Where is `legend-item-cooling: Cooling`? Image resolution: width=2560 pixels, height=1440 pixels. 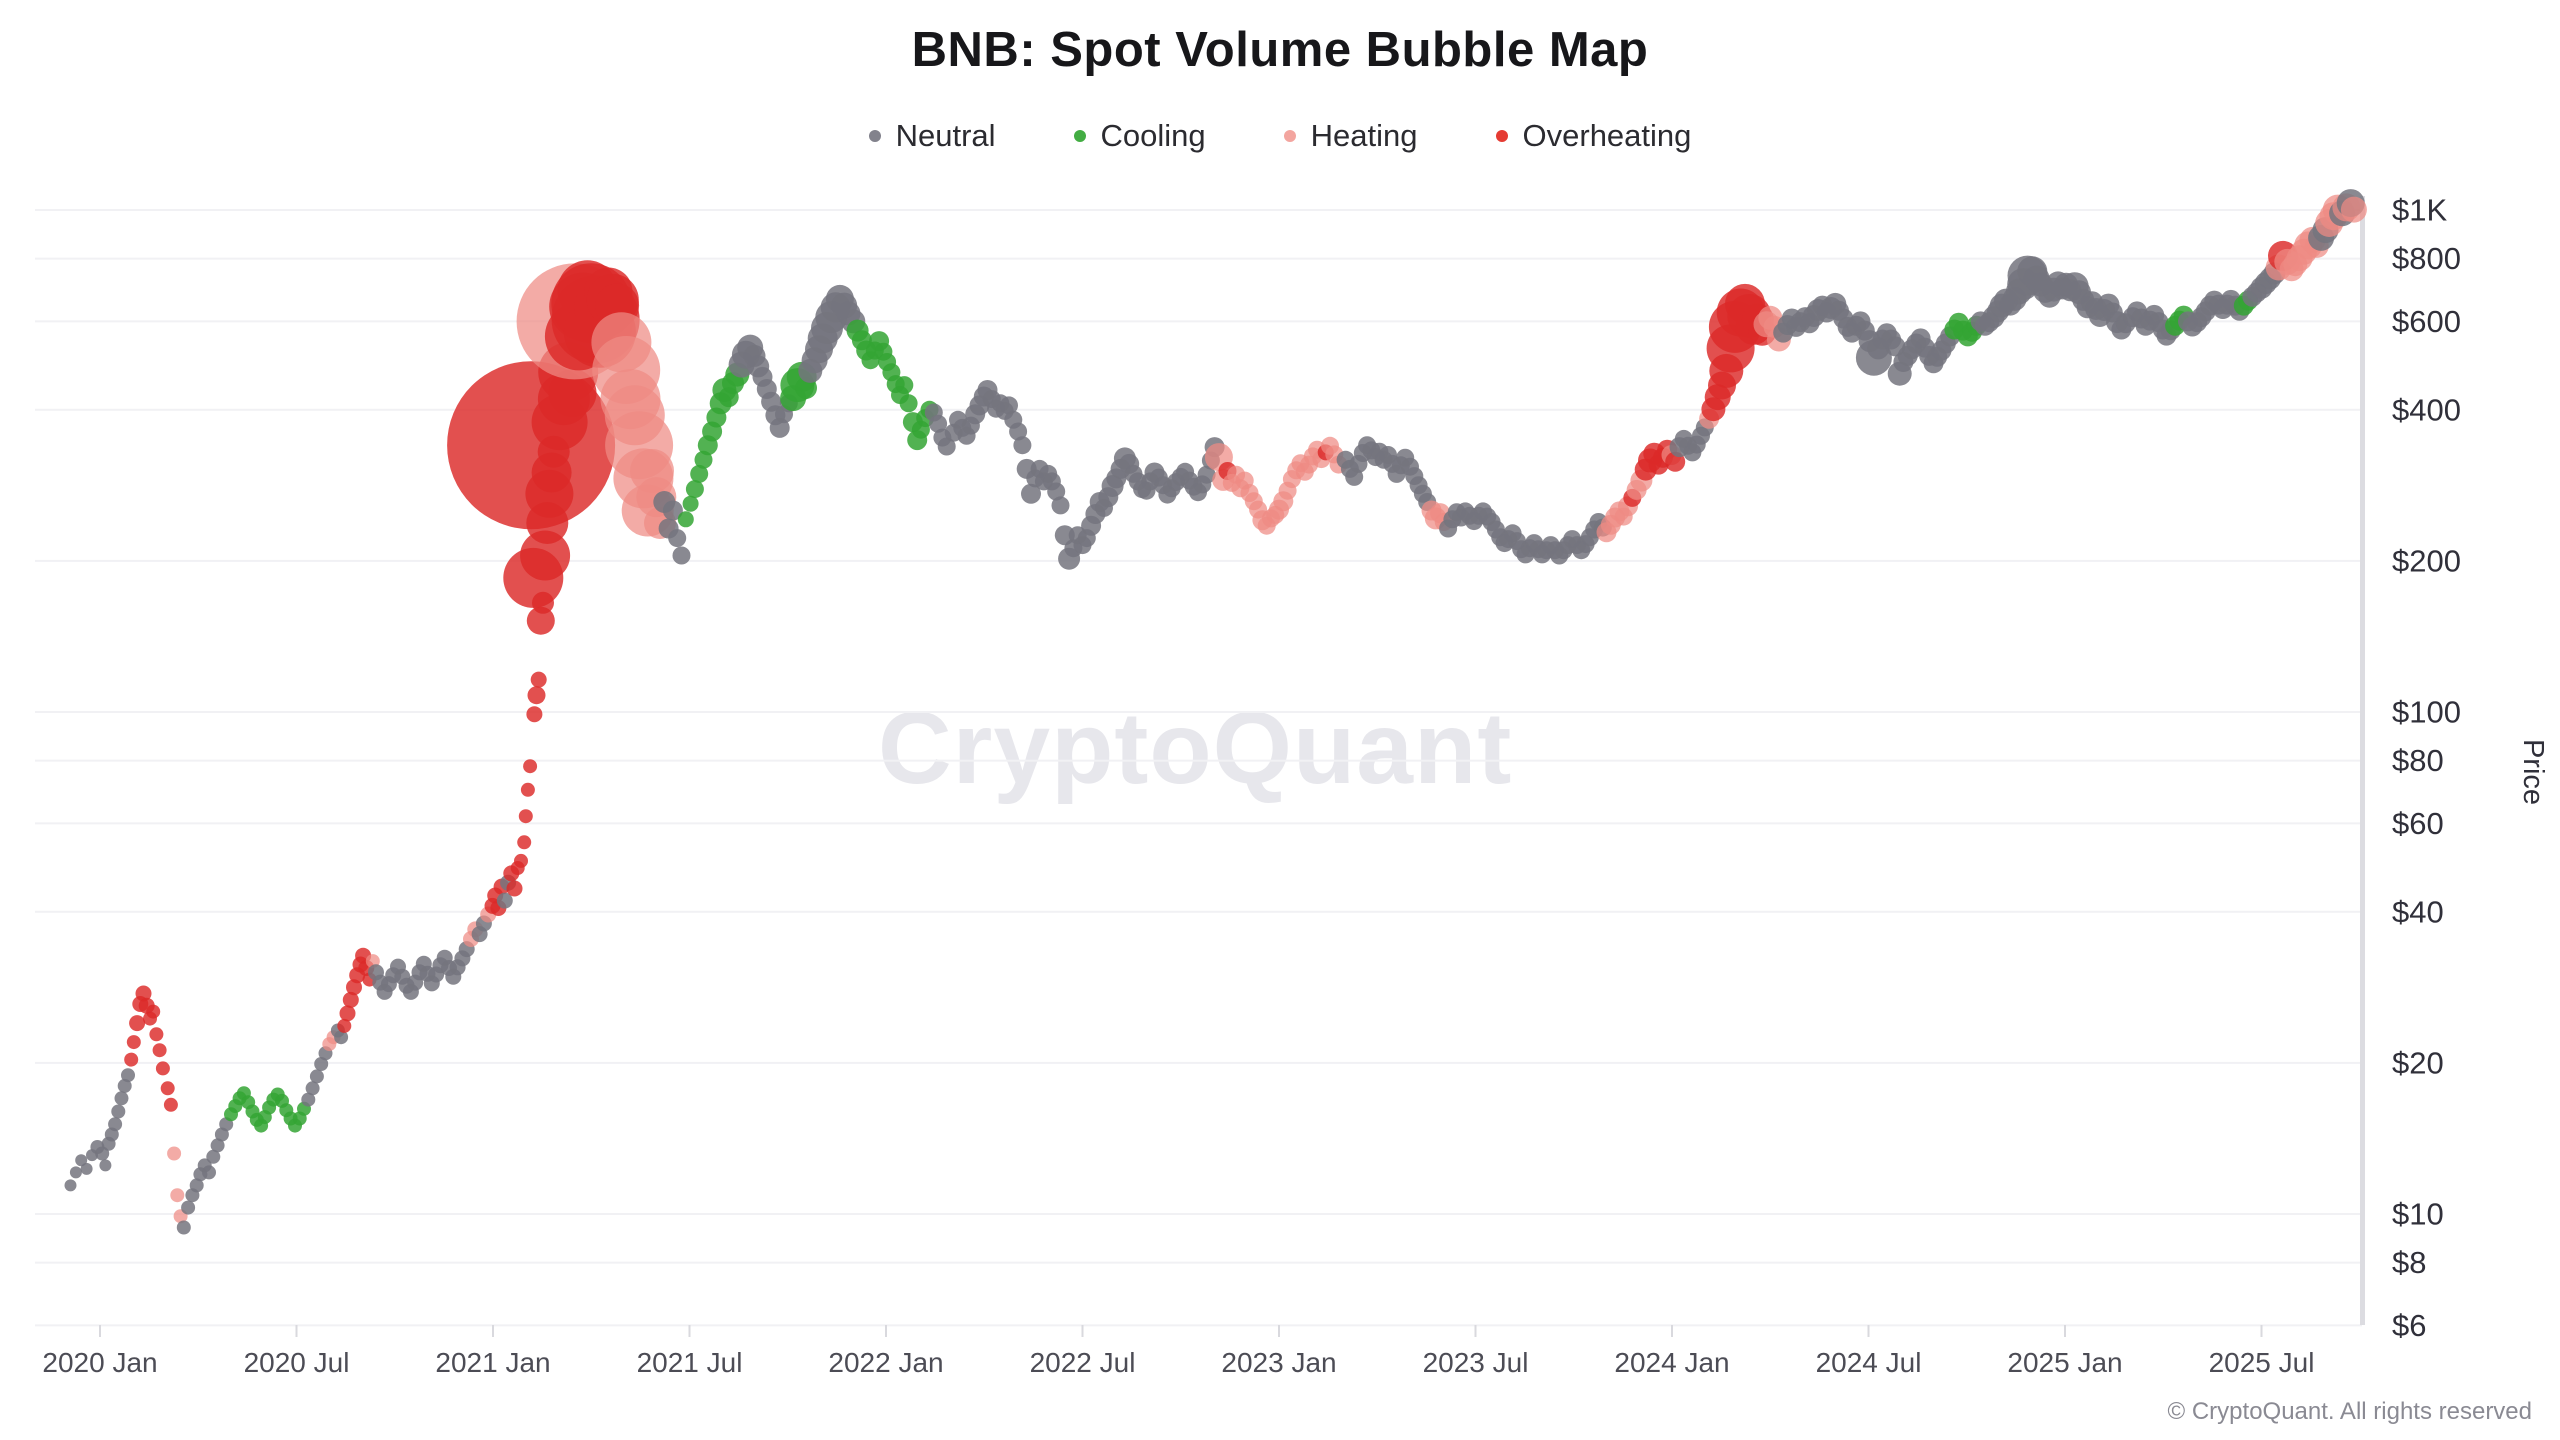
legend-item-cooling: Cooling is located at coordinates (1139, 136).